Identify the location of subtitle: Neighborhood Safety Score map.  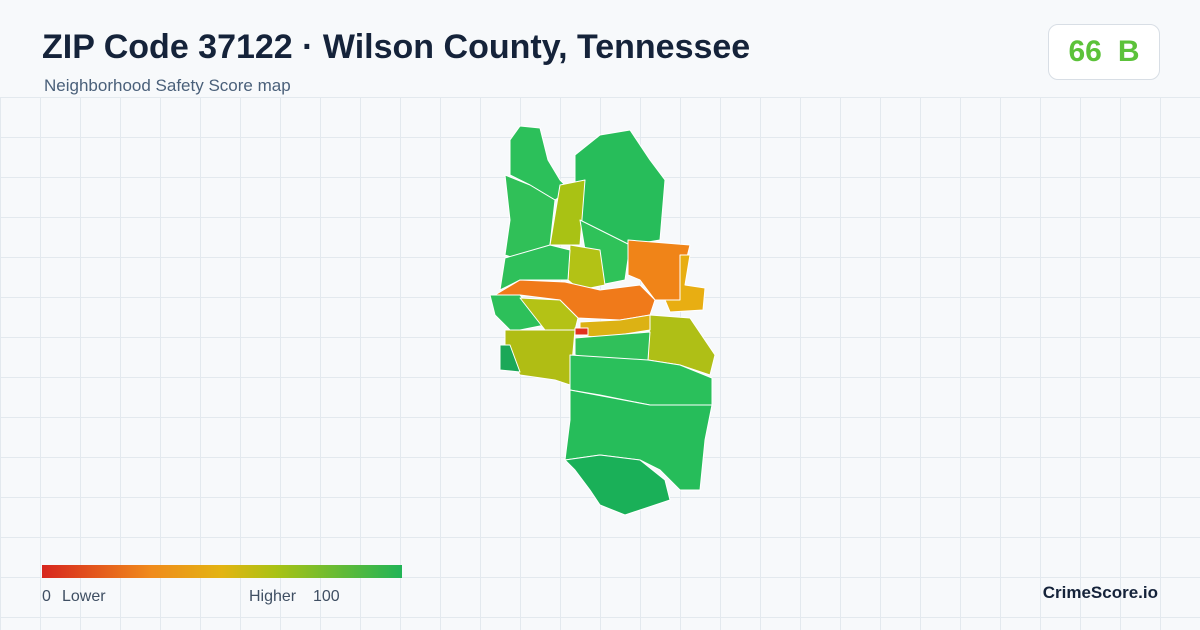
(167, 85).